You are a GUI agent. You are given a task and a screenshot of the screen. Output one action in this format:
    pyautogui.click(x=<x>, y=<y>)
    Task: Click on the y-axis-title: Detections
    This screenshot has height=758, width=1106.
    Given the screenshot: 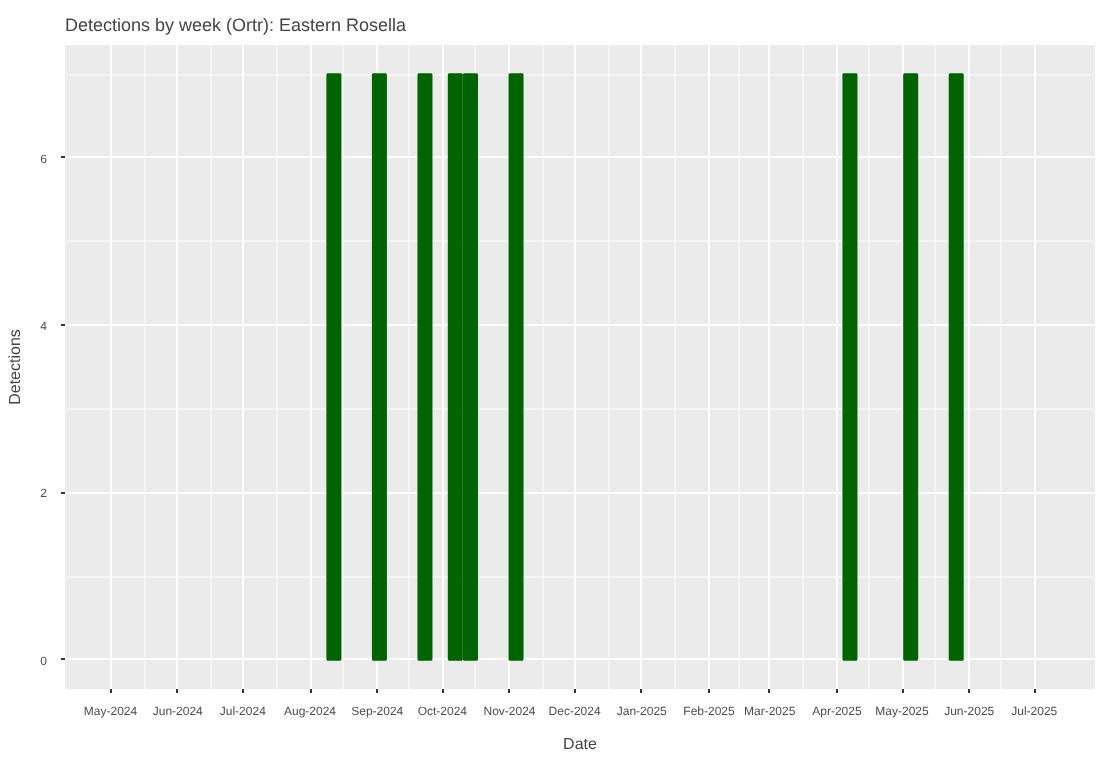 What is the action you would take?
    pyautogui.click(x=15, y=367)
    